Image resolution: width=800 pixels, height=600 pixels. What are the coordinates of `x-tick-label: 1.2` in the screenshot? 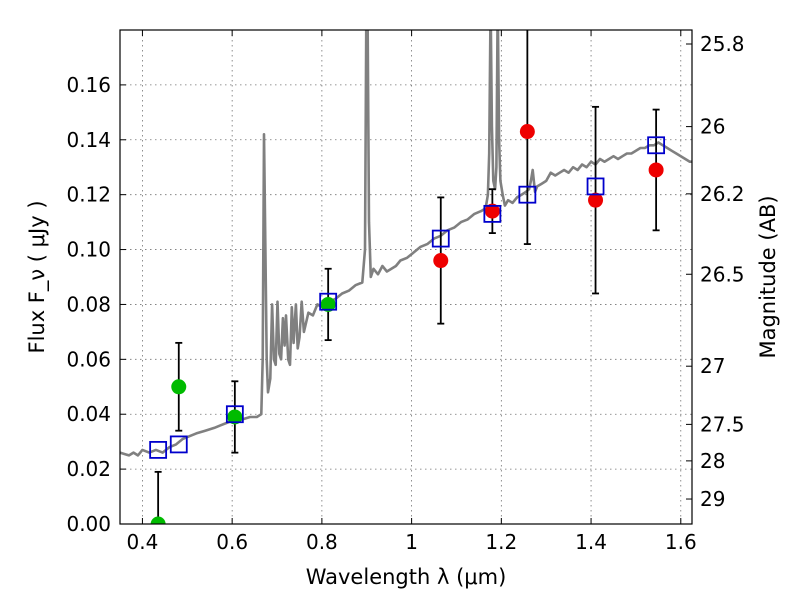 It's located at (501, 542).